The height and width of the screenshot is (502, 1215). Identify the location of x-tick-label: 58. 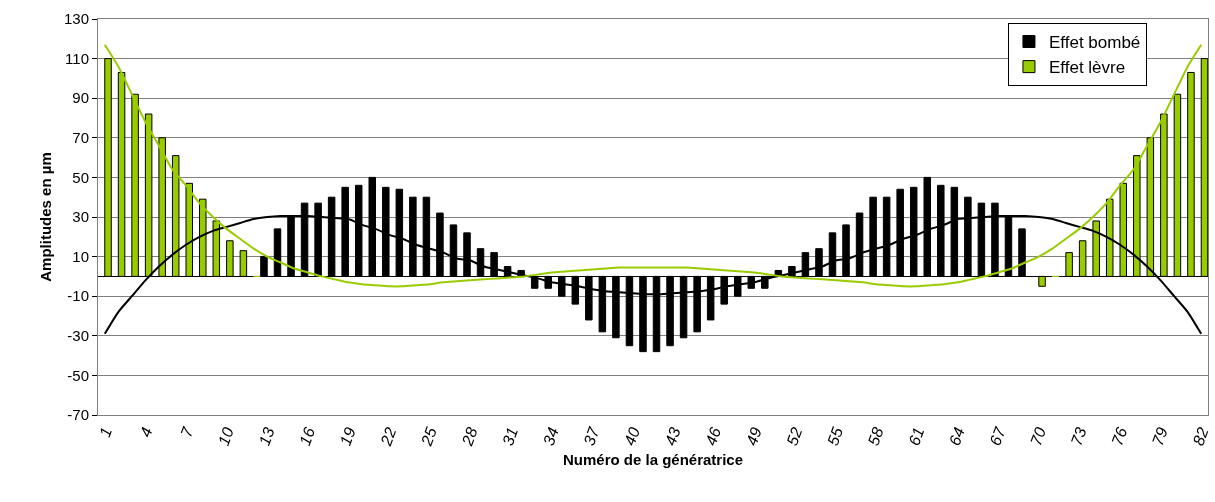
(875, 436).